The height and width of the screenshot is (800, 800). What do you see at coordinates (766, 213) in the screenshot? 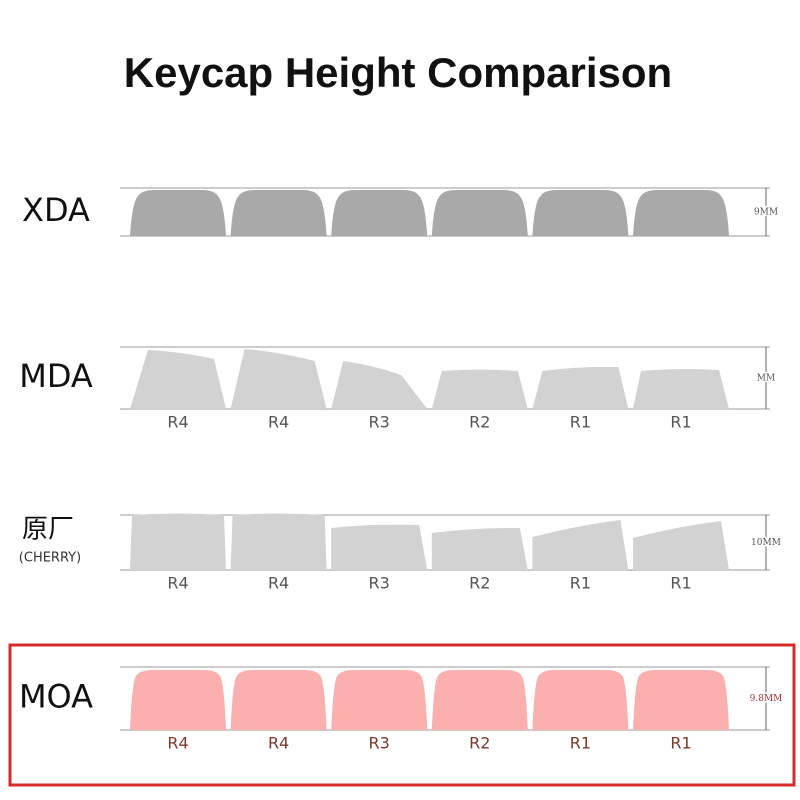
I see `measure-label: 9MM` at bounding box center [766, 213].